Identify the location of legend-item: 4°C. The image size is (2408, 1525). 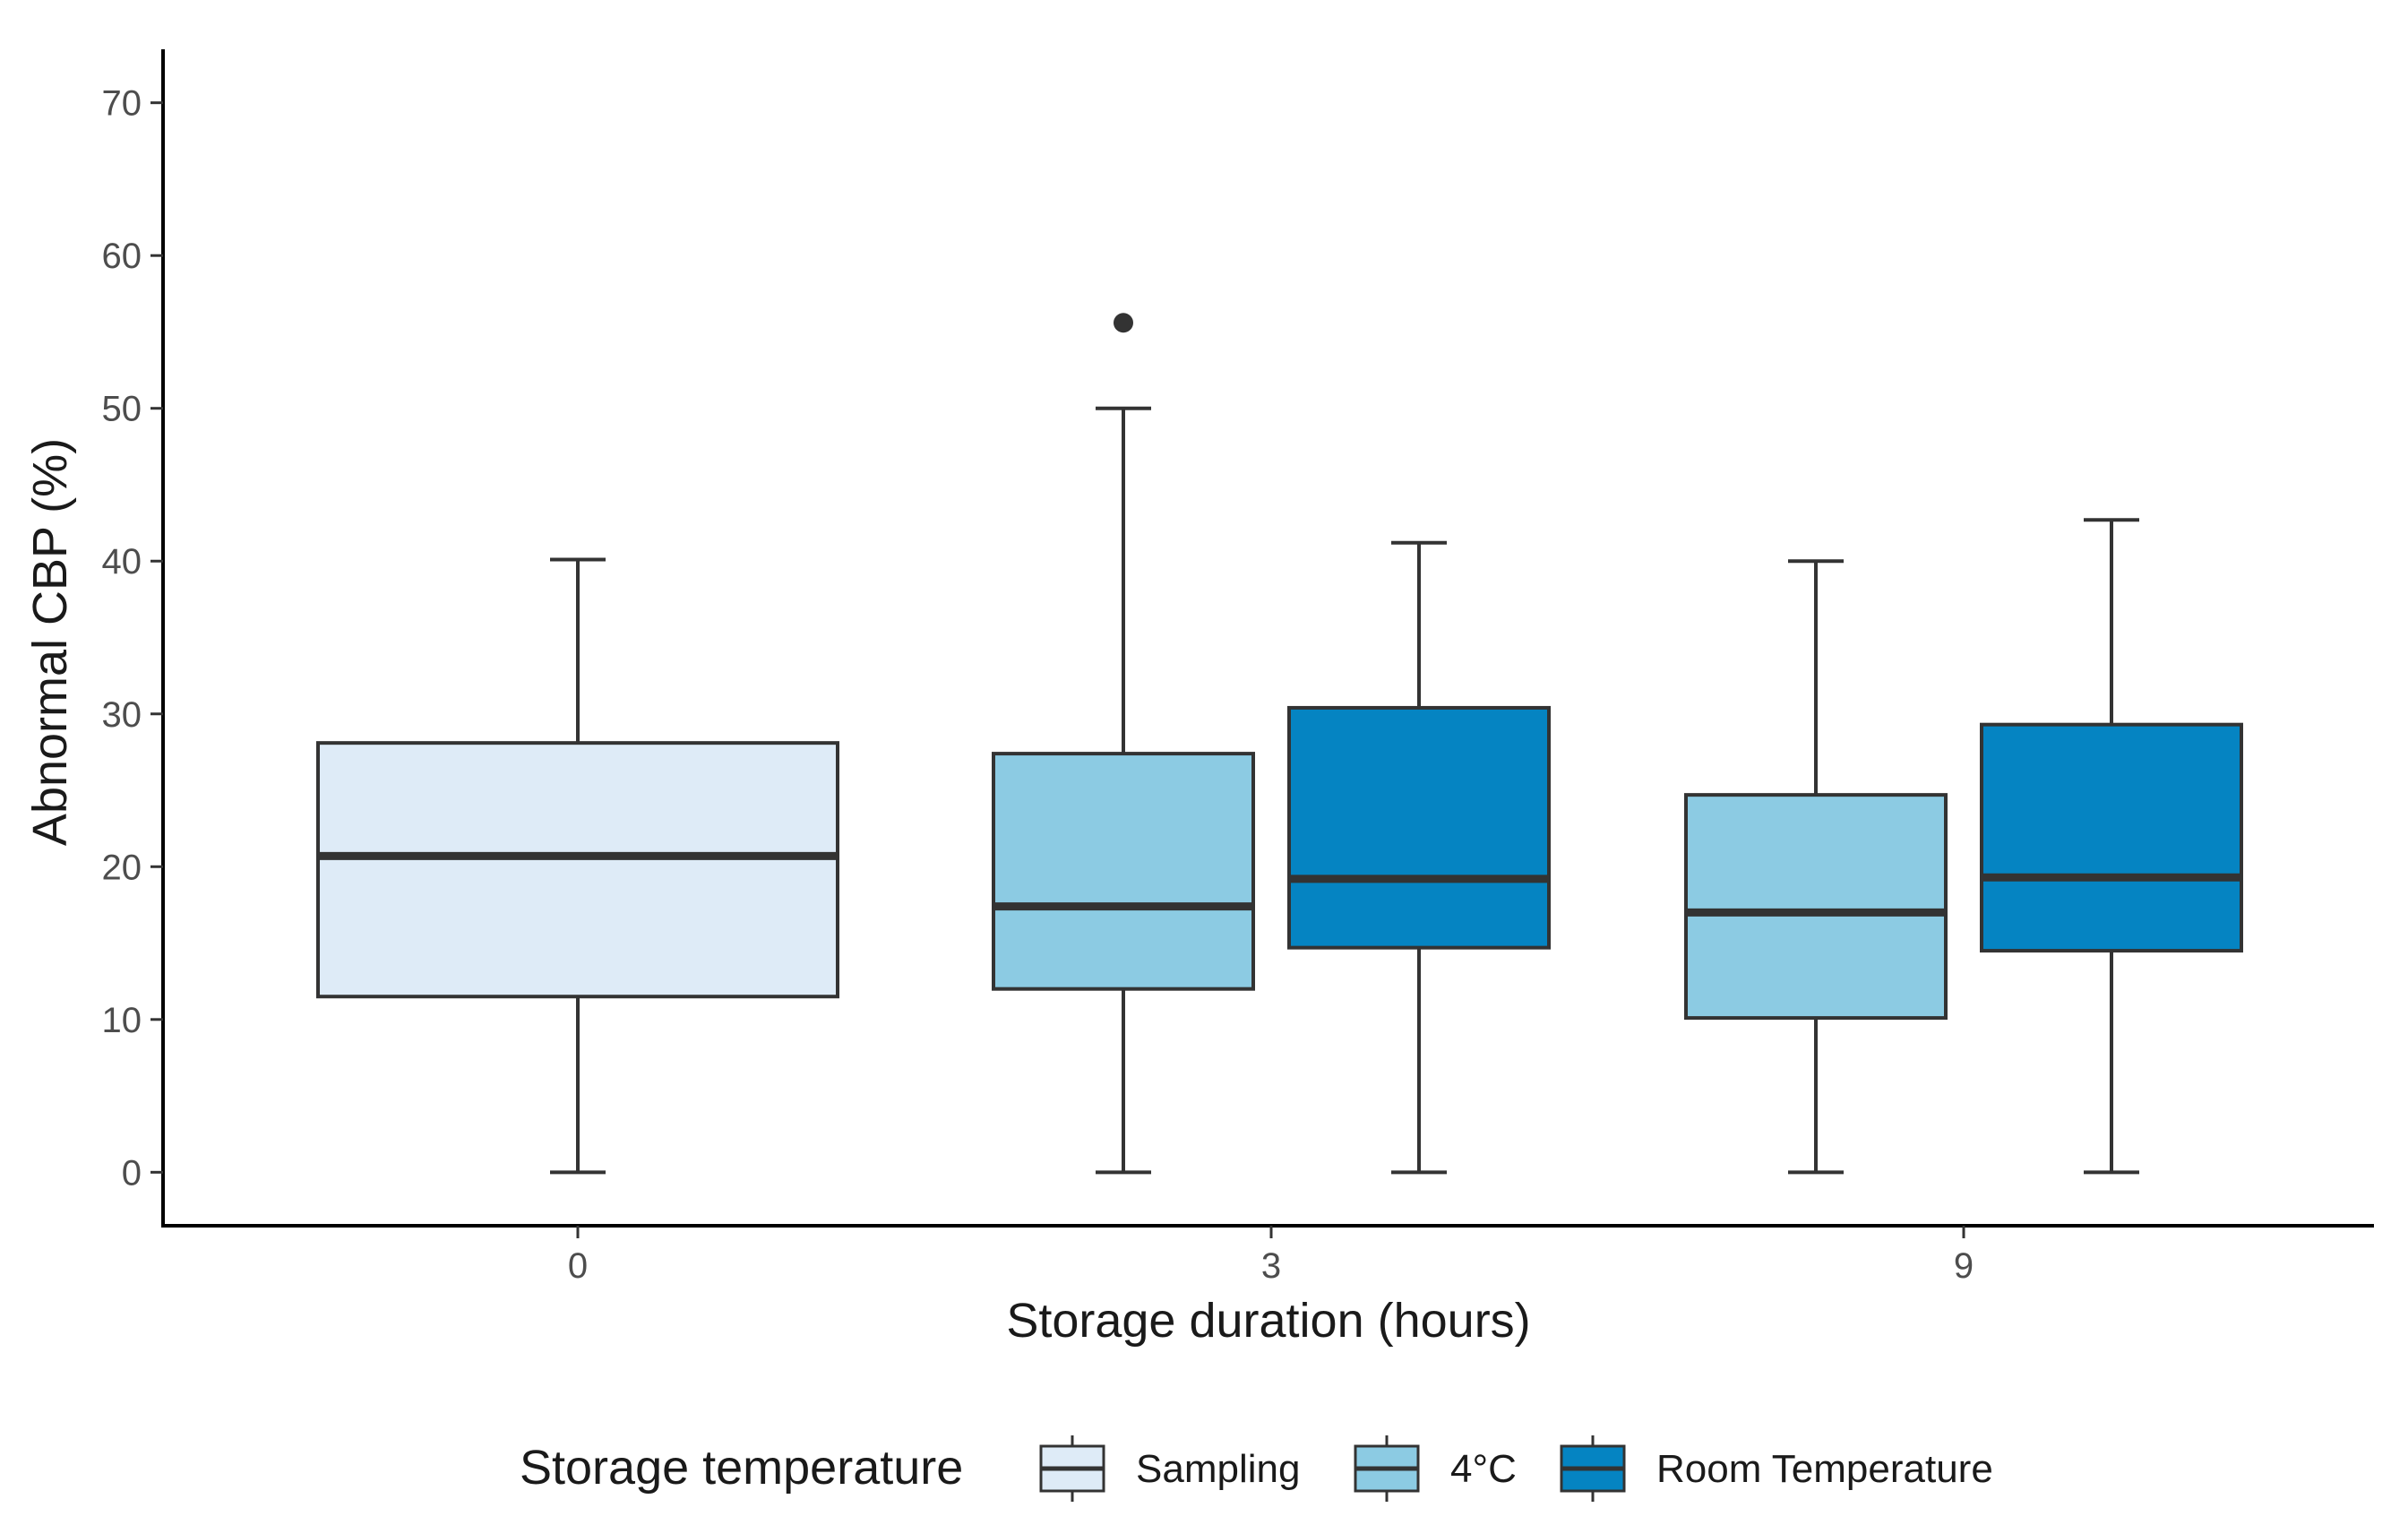
(1435, 1469).